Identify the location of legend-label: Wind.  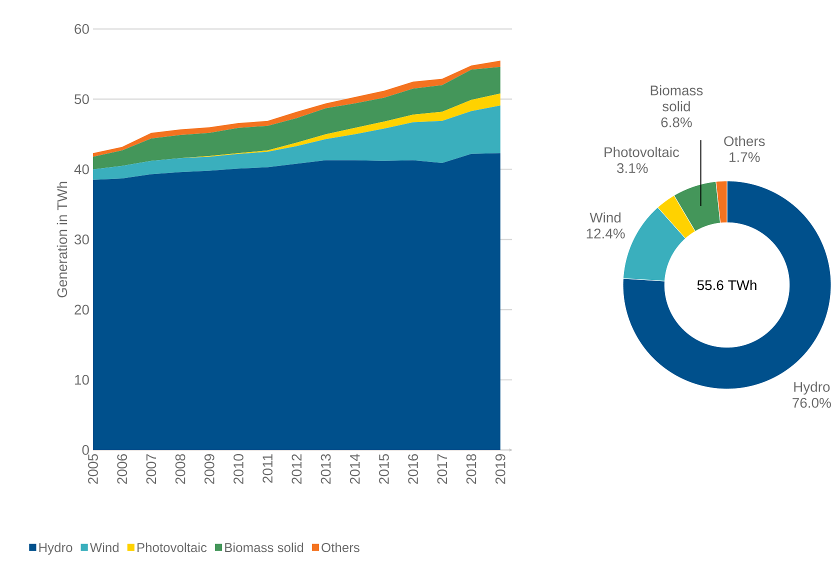
(104, 547).